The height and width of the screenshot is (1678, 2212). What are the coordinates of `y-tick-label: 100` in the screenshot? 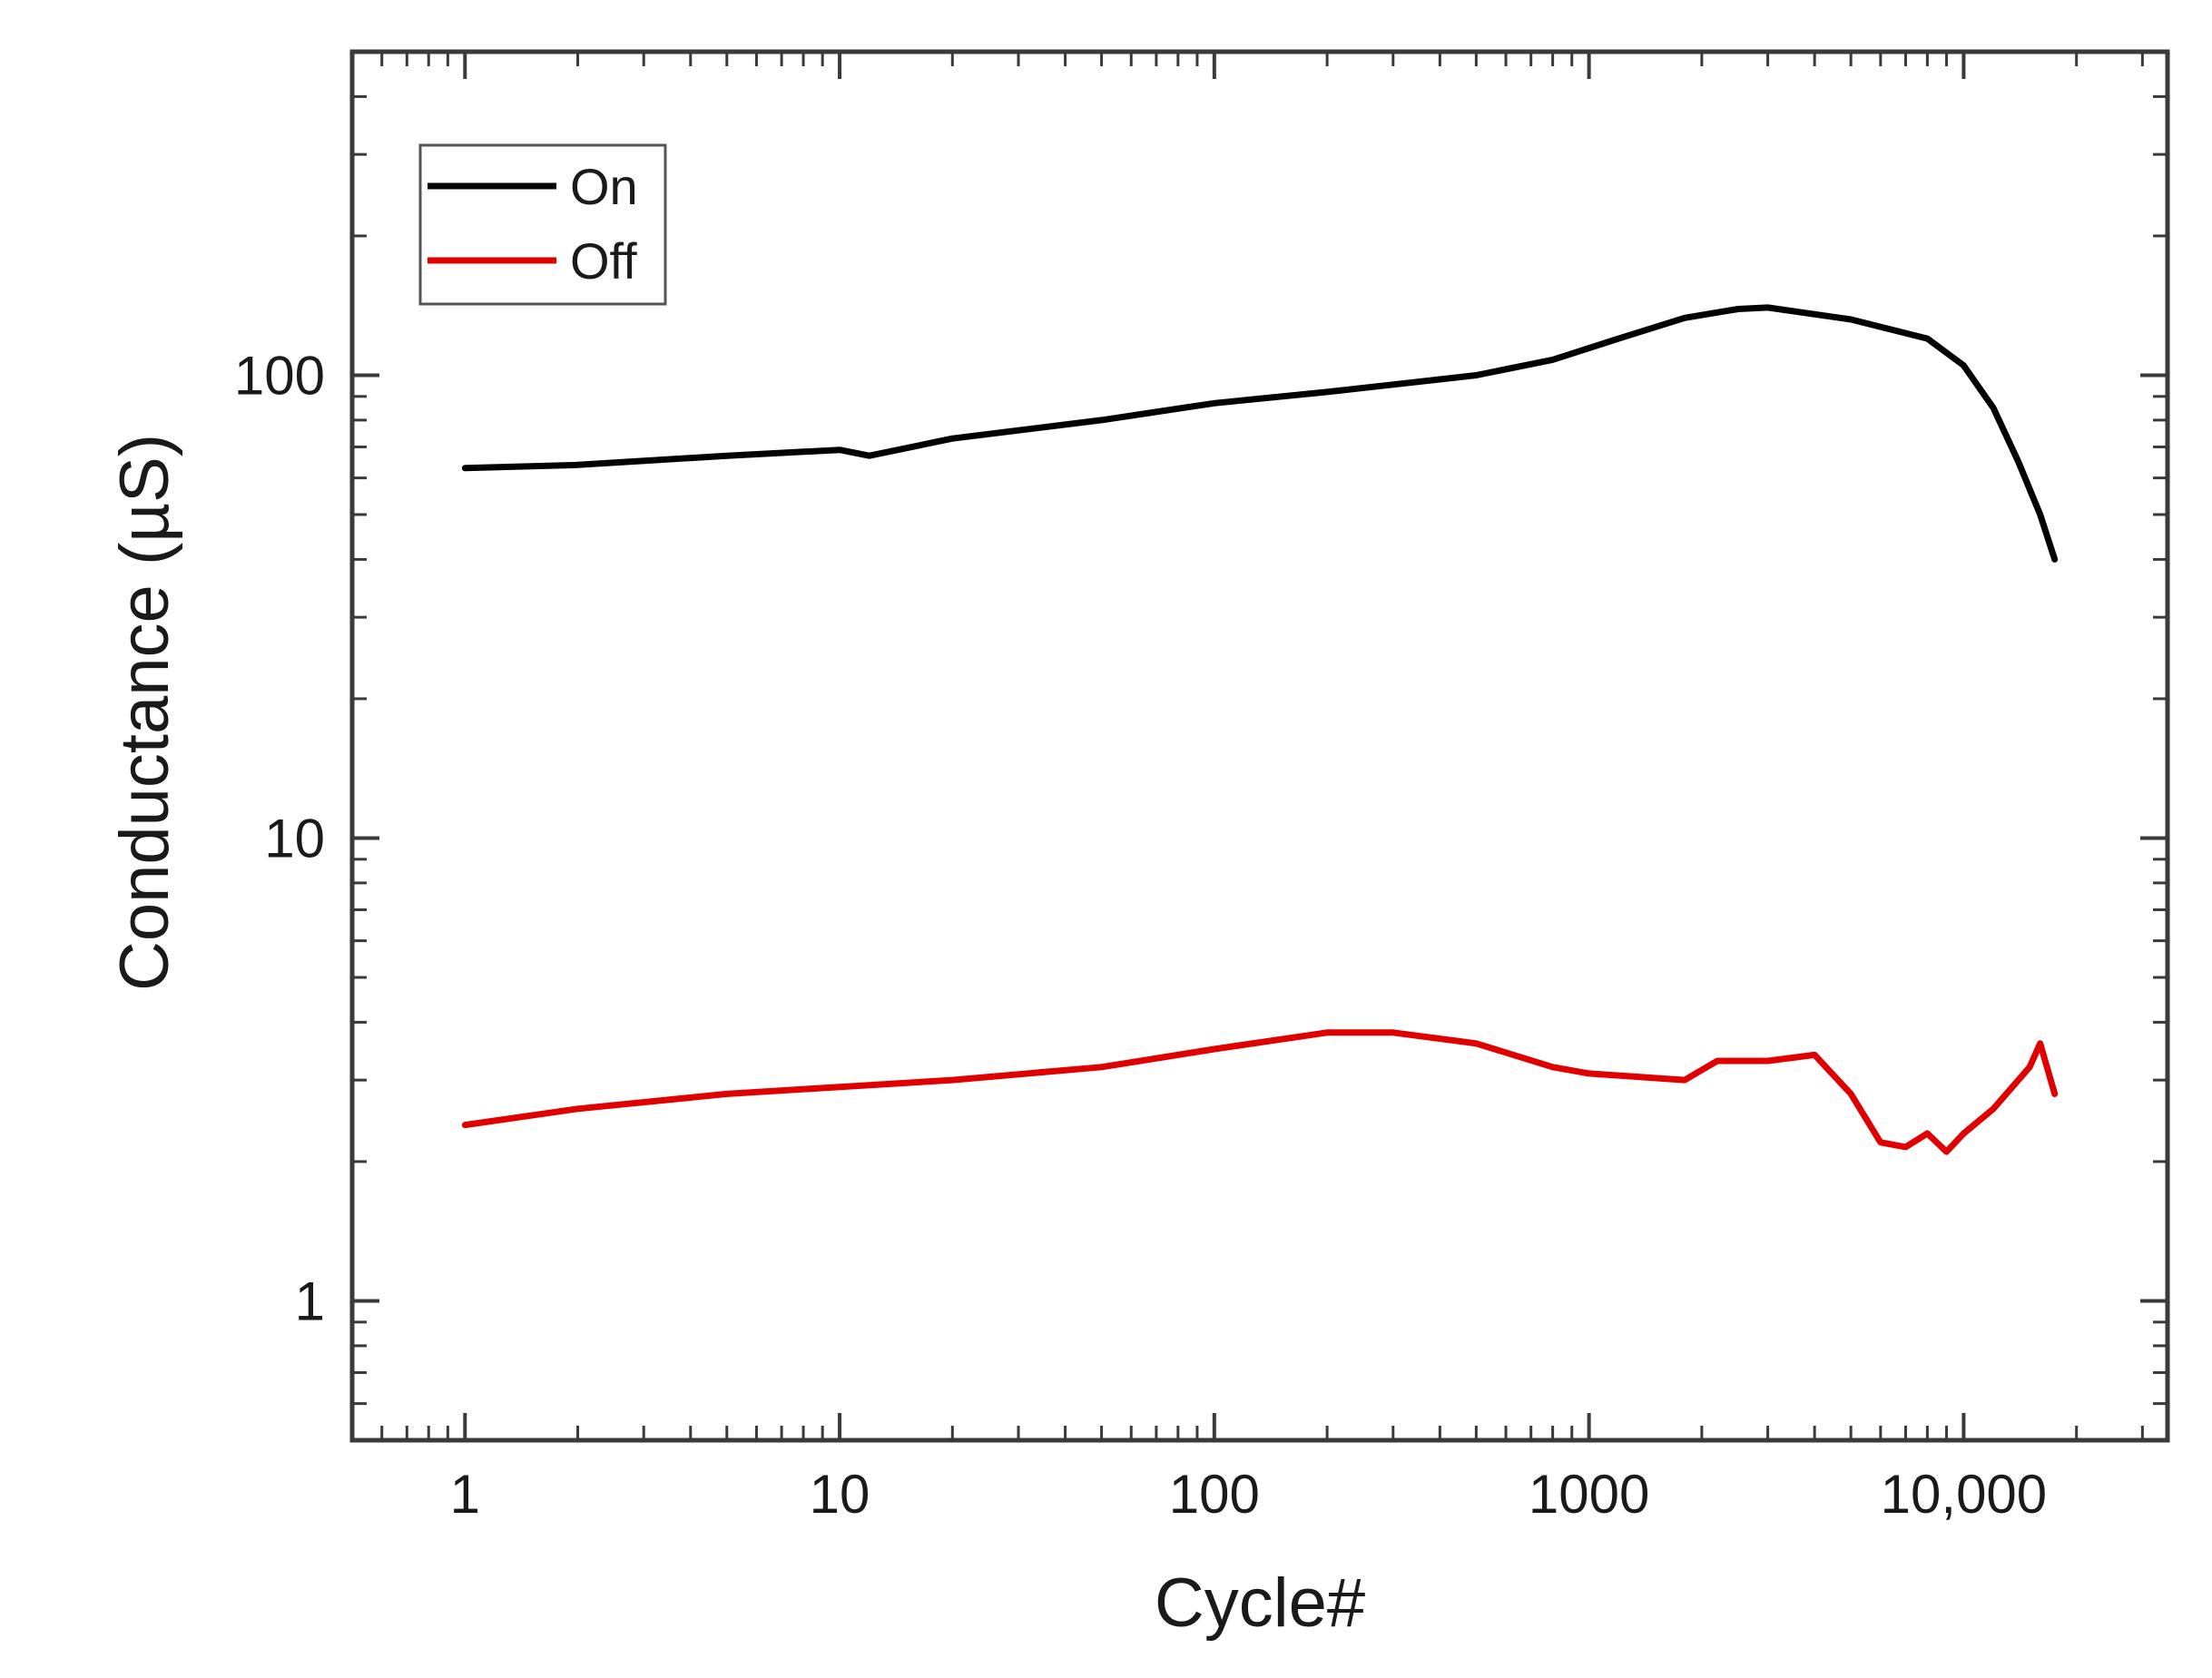 It's located at (279, 375).